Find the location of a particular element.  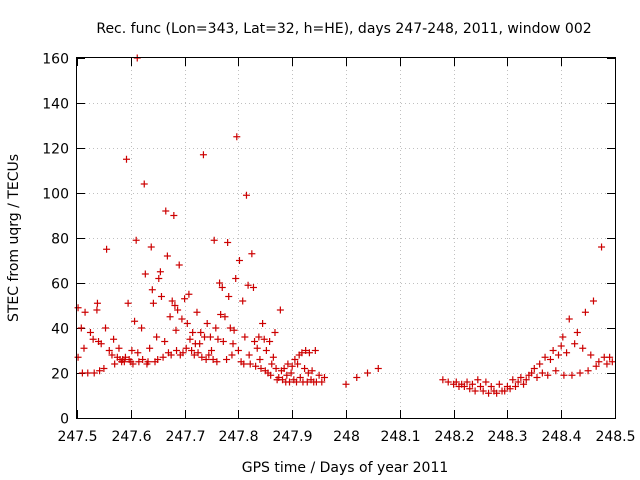

y-tick-label: 140 is located at coordinates (55, 105).